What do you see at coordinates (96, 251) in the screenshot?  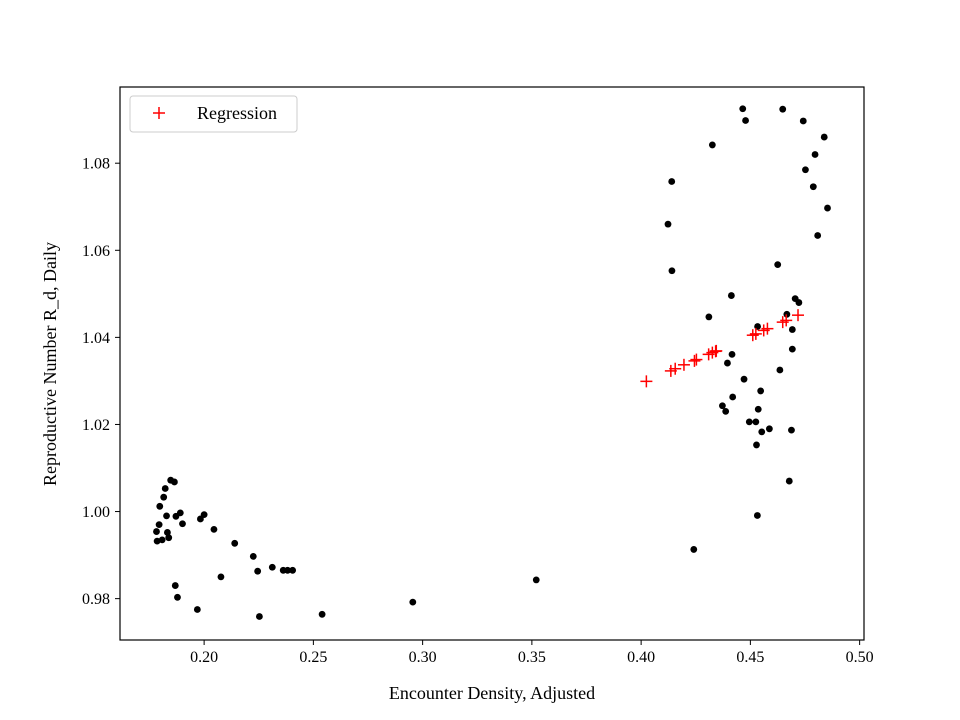 I see `y-tick-label: 1.06` at bounding box center [96, 251].